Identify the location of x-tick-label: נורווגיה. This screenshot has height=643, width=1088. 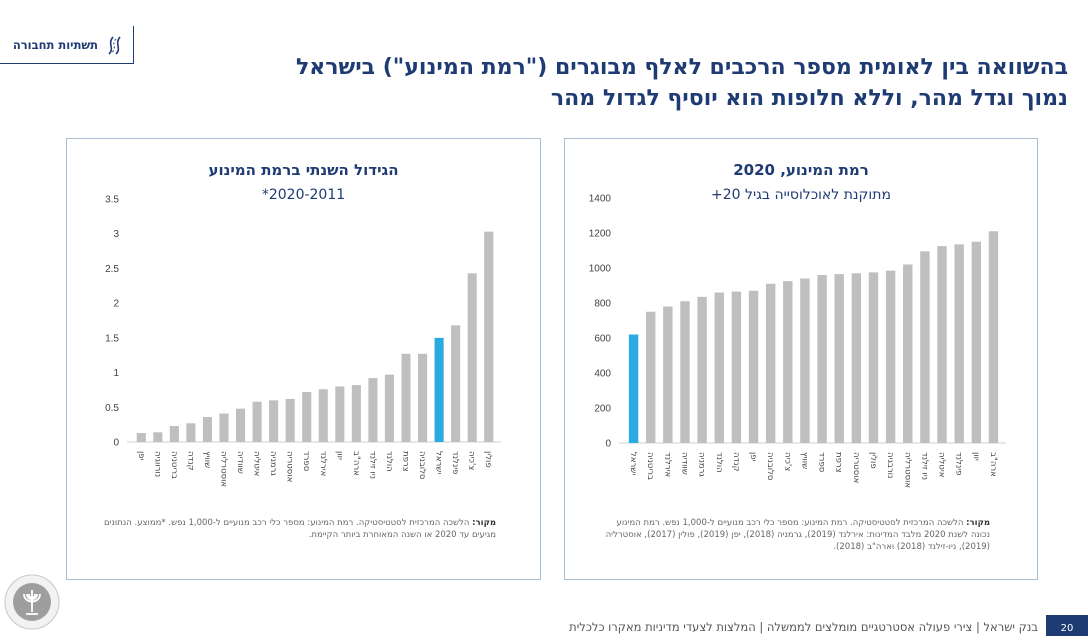
(157, 464).